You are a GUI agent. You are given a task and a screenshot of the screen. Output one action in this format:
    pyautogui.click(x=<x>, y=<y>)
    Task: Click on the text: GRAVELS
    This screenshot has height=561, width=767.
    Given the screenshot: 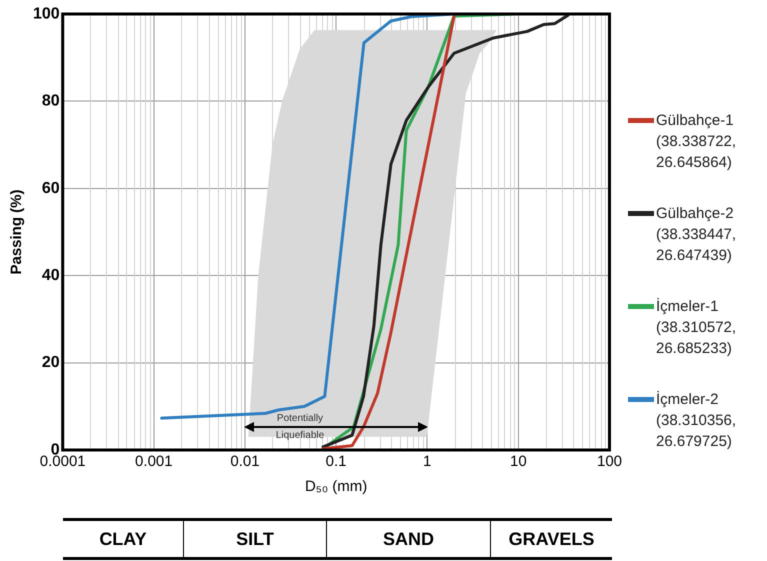 What is the action you would take?
    pyautogui.click(x=551, y=539)
    